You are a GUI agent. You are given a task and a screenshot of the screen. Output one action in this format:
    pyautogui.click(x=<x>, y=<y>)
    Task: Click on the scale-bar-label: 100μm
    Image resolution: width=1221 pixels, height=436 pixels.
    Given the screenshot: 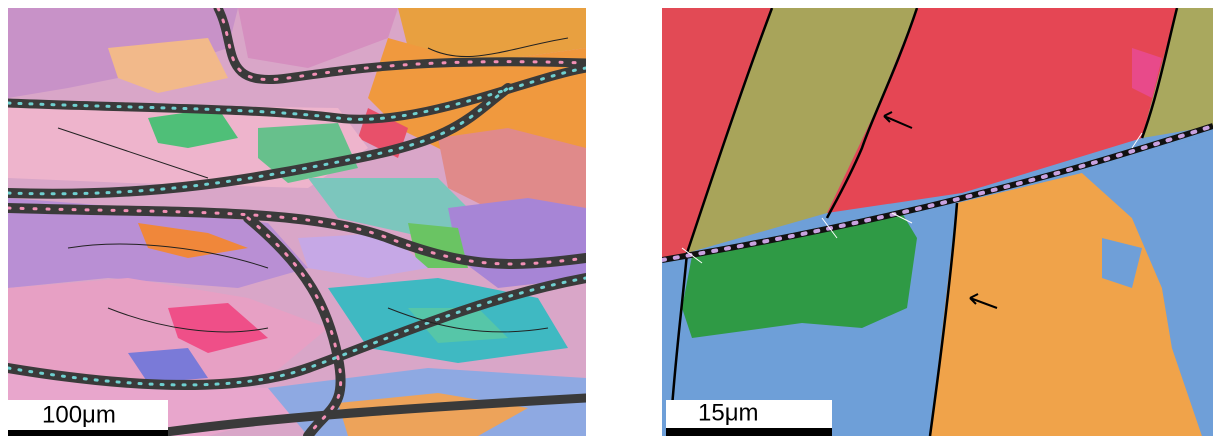 What is the action you would take?
    pyautogui.click(x=79, y=414)
    